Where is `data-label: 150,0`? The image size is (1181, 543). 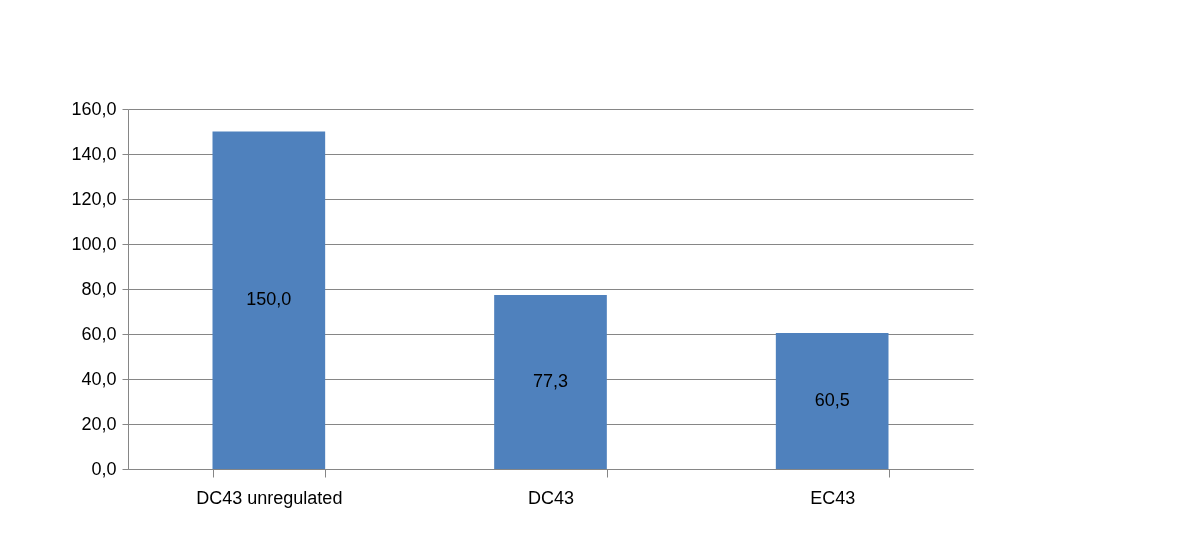 data-label: 150,0 is located at coordinates (269, 299).